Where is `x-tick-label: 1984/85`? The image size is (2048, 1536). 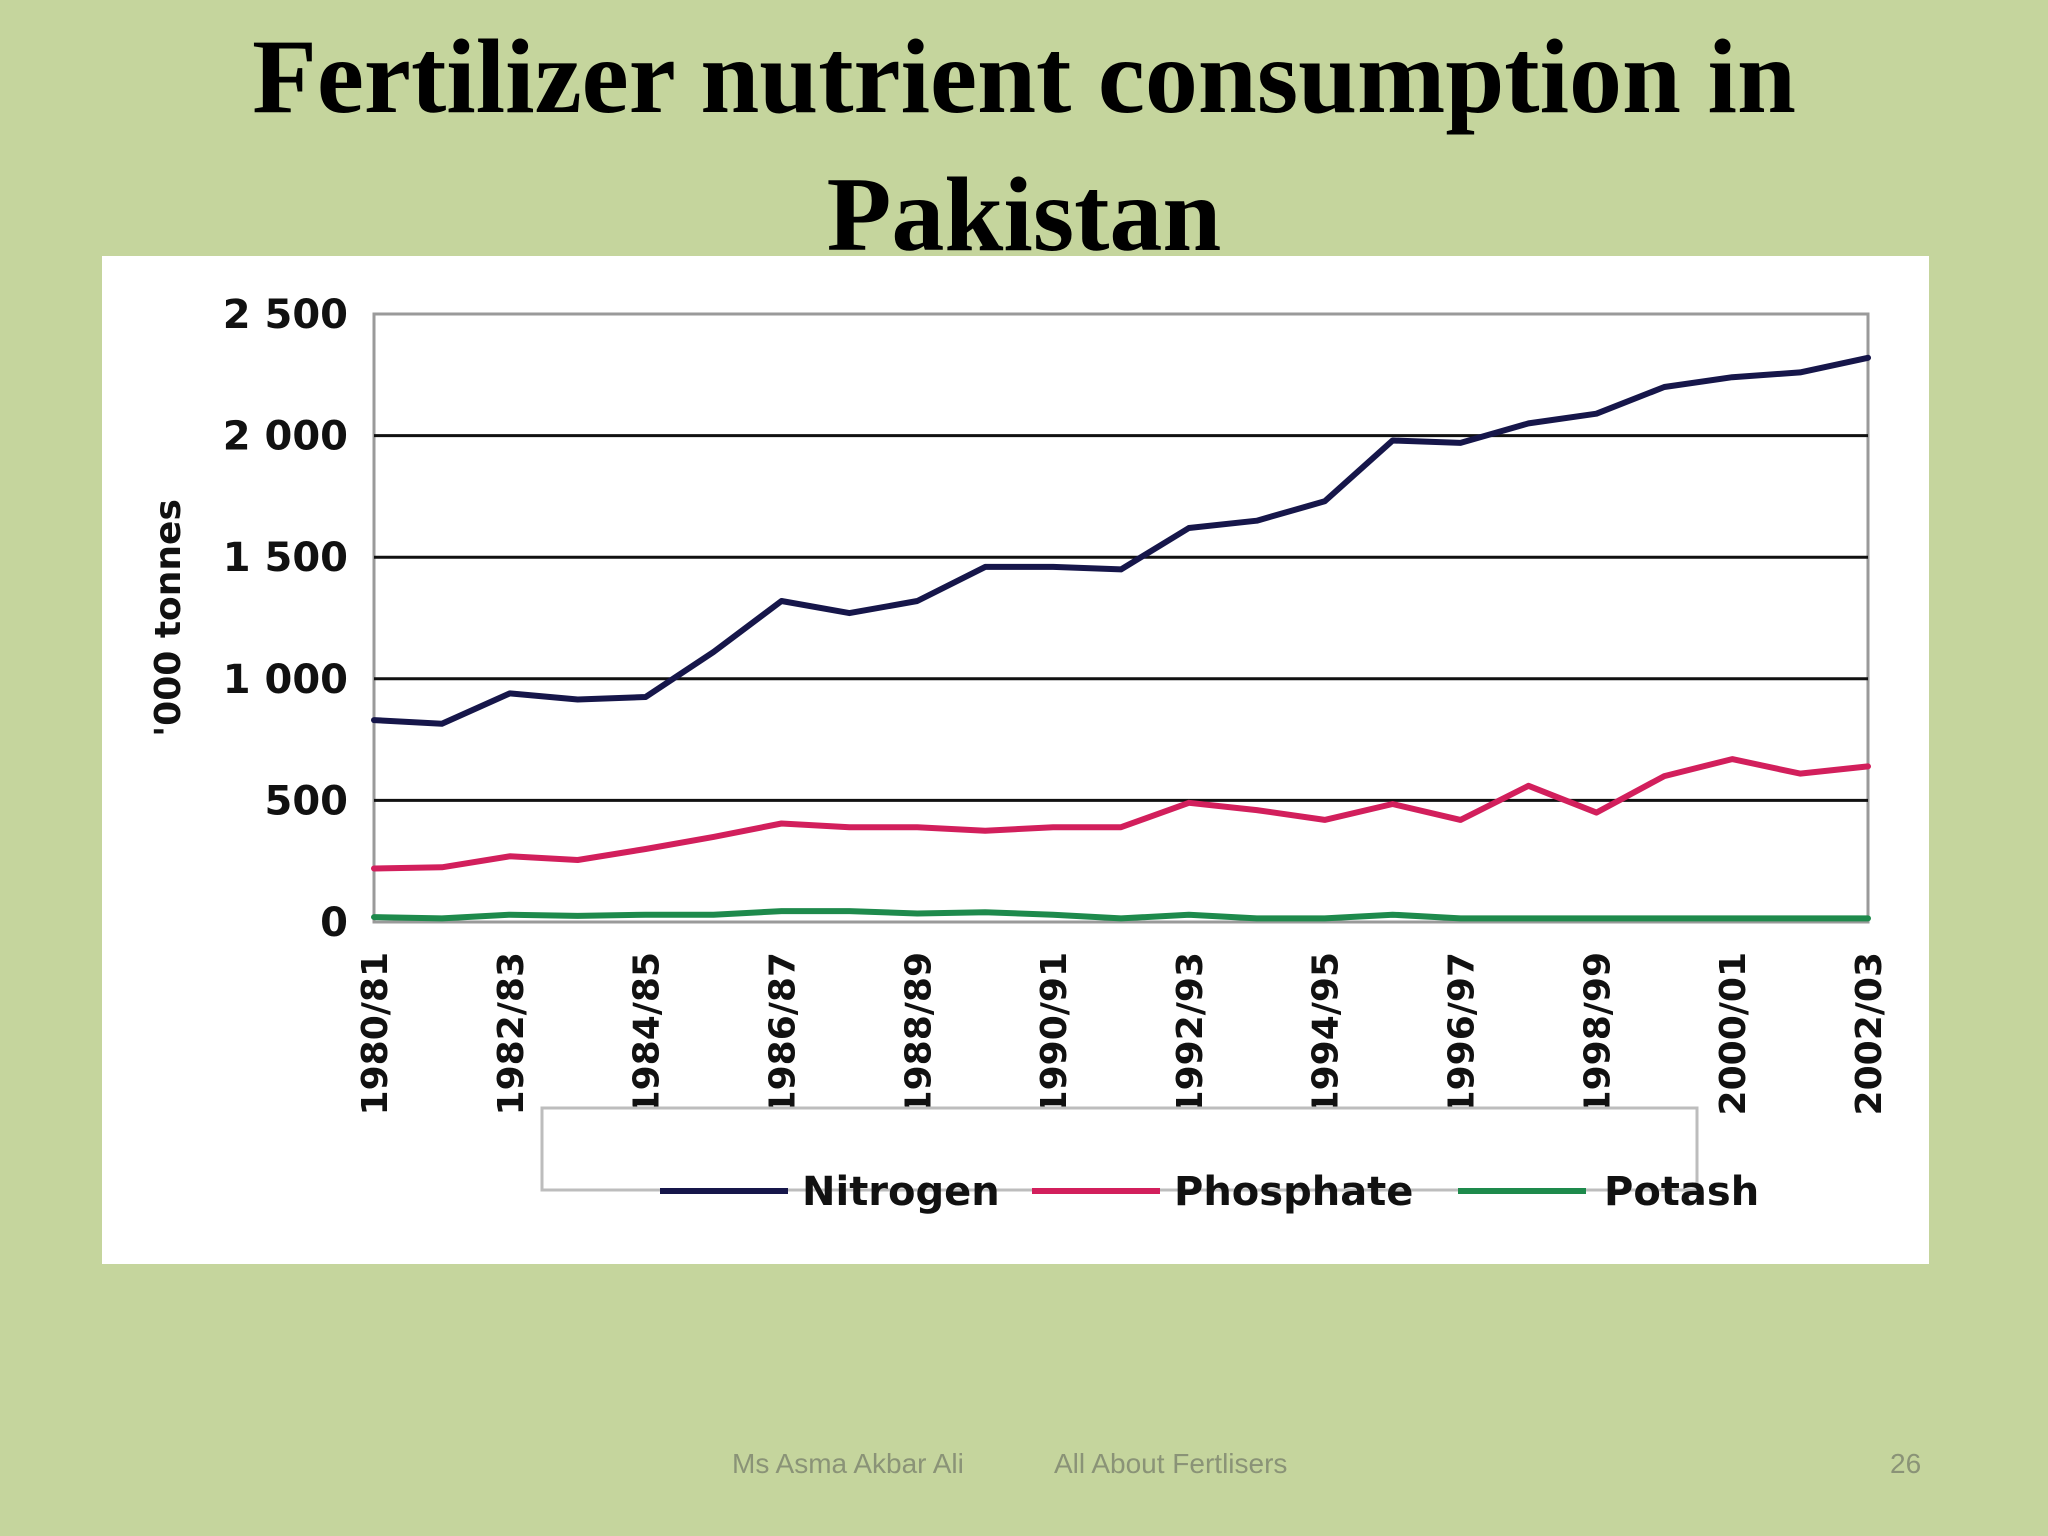
x-tick-label: 1984/85 is located at coordinates (647, 1033).